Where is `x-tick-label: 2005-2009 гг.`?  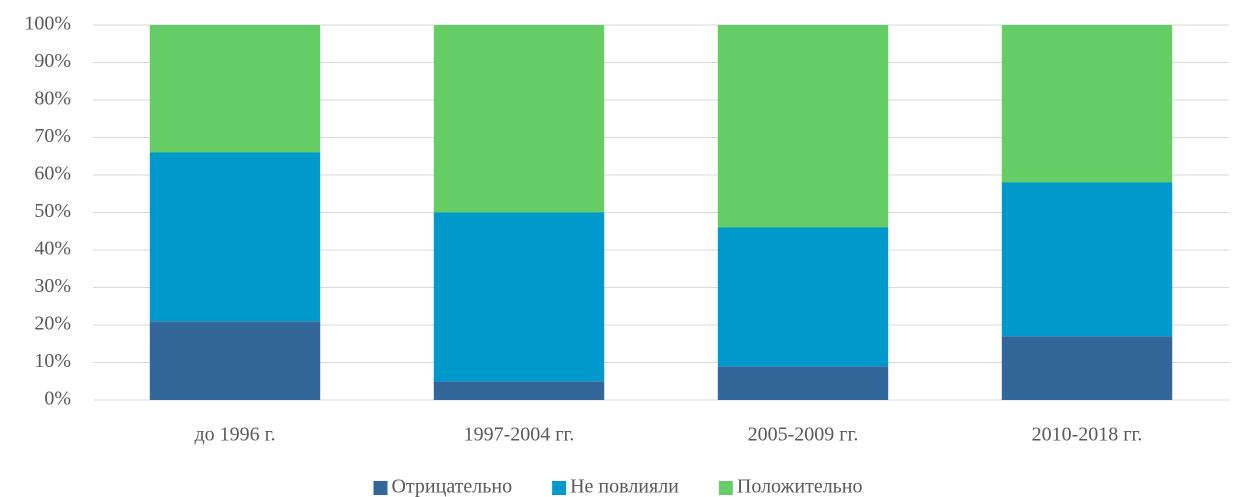 x-tick-label: 2005-2009 гг. is located at coordinates (803, 435).